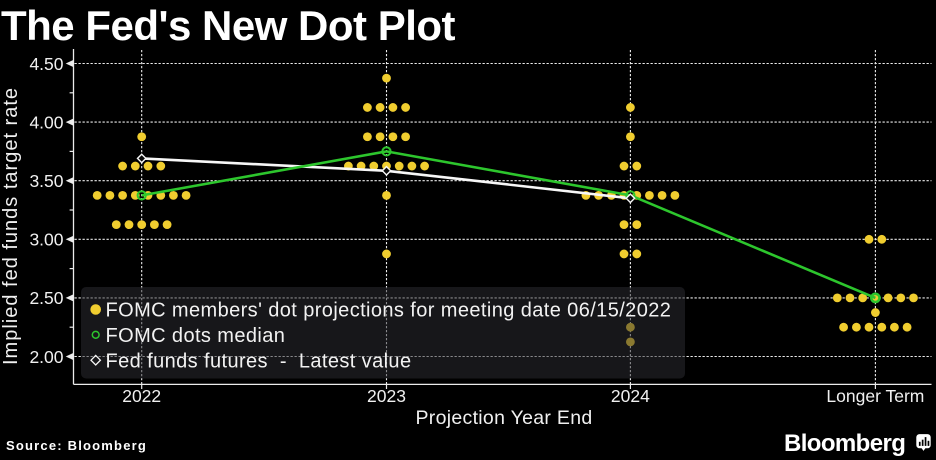 This screenshot has height=460, width=936. I want to click on svg-text: Longer Term, so click(875, 396).